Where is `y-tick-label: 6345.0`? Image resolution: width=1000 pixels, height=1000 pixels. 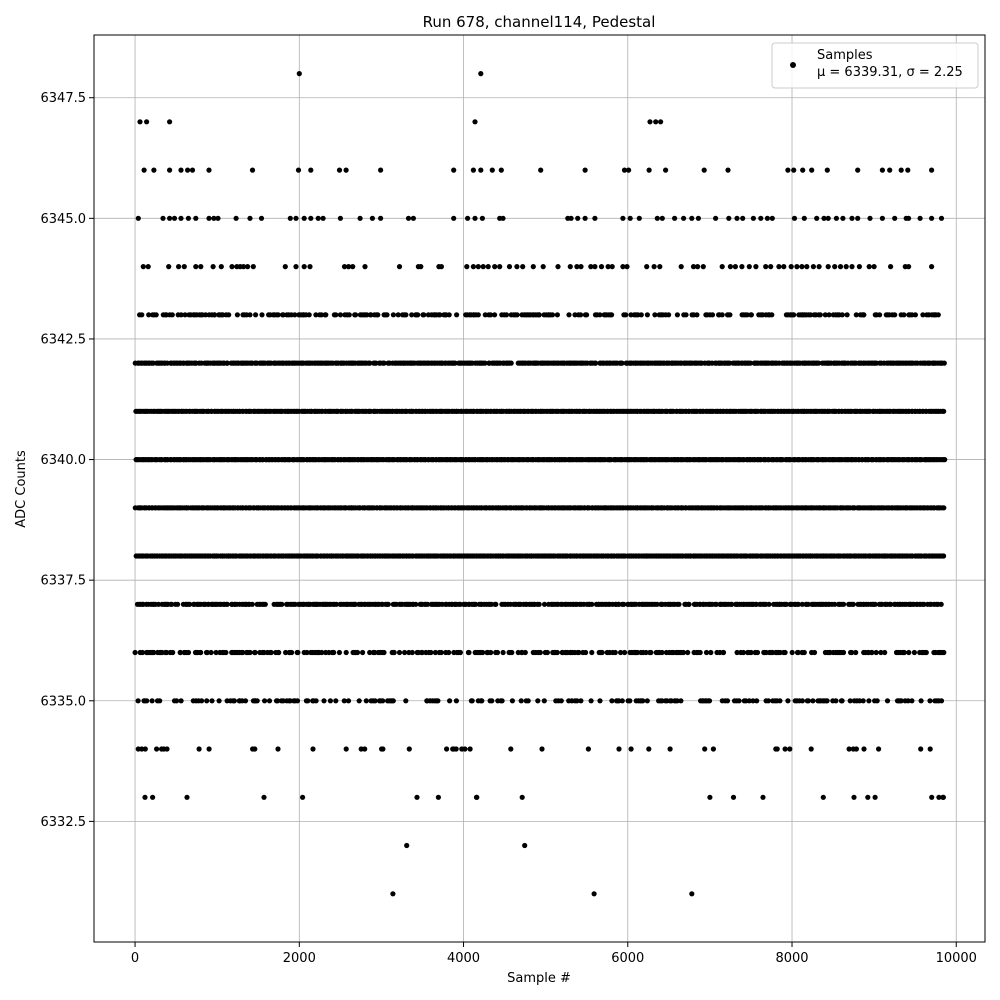 y-tick-label: 6345.0 is located at coordinates (64, 219).